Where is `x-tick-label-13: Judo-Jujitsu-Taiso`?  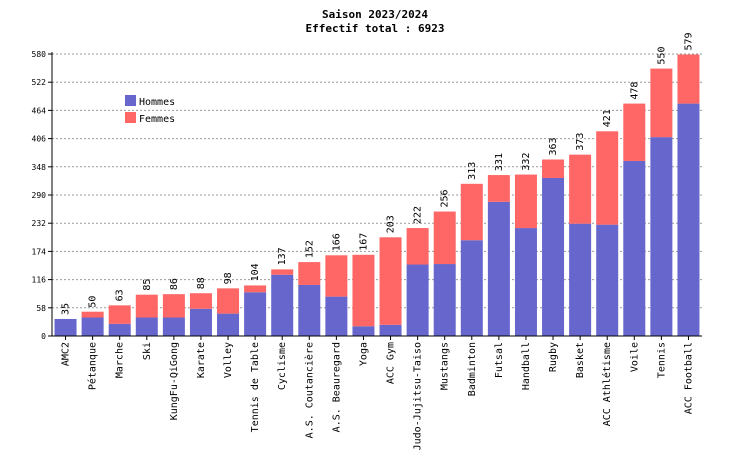
x-tick-label-13: Judo-Jujitsu-Taiso is located at coordinates (418, 396).